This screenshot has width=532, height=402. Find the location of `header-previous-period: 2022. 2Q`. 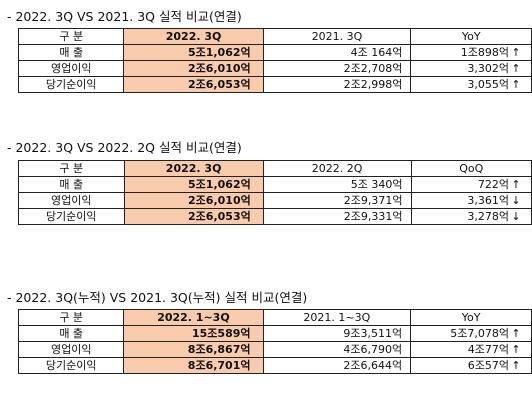

header-previous-period: 2022. 2Q is located at coordinates (337, 168).